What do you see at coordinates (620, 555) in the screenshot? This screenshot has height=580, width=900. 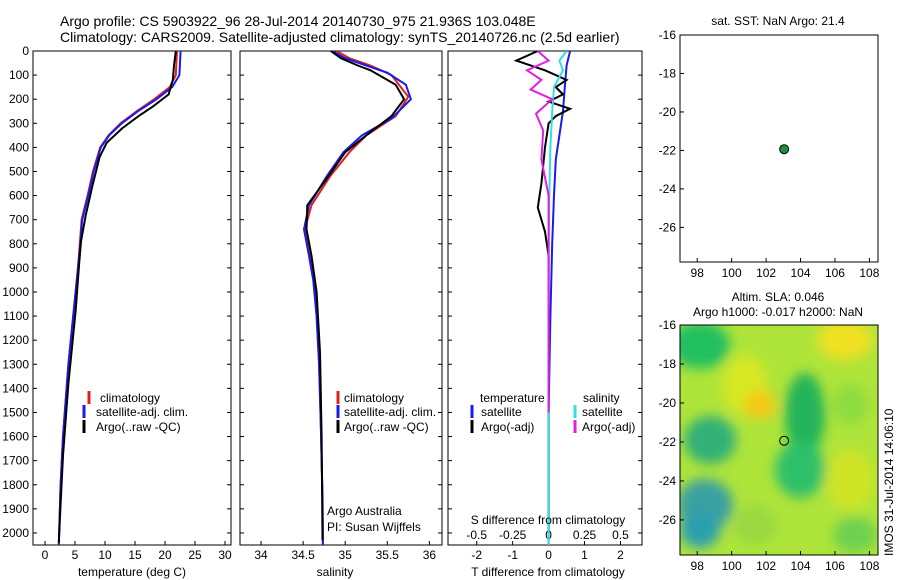 I see `t-difference-x-tick-label: 2` at bounding box center [620, 555].